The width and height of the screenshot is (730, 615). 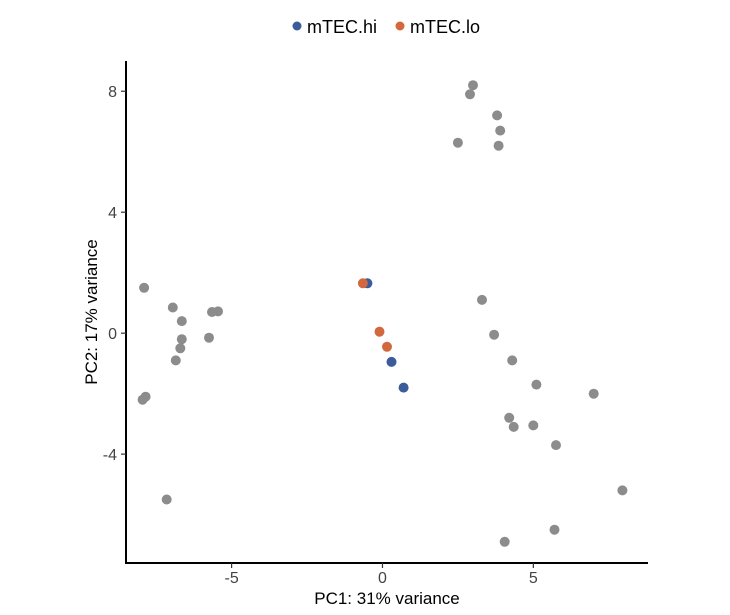 What do you see at coordinates (386, 27) in the screenshot?
I see `legend: mTEC.hi mTEC.lo` at bounding box center [386, 27].